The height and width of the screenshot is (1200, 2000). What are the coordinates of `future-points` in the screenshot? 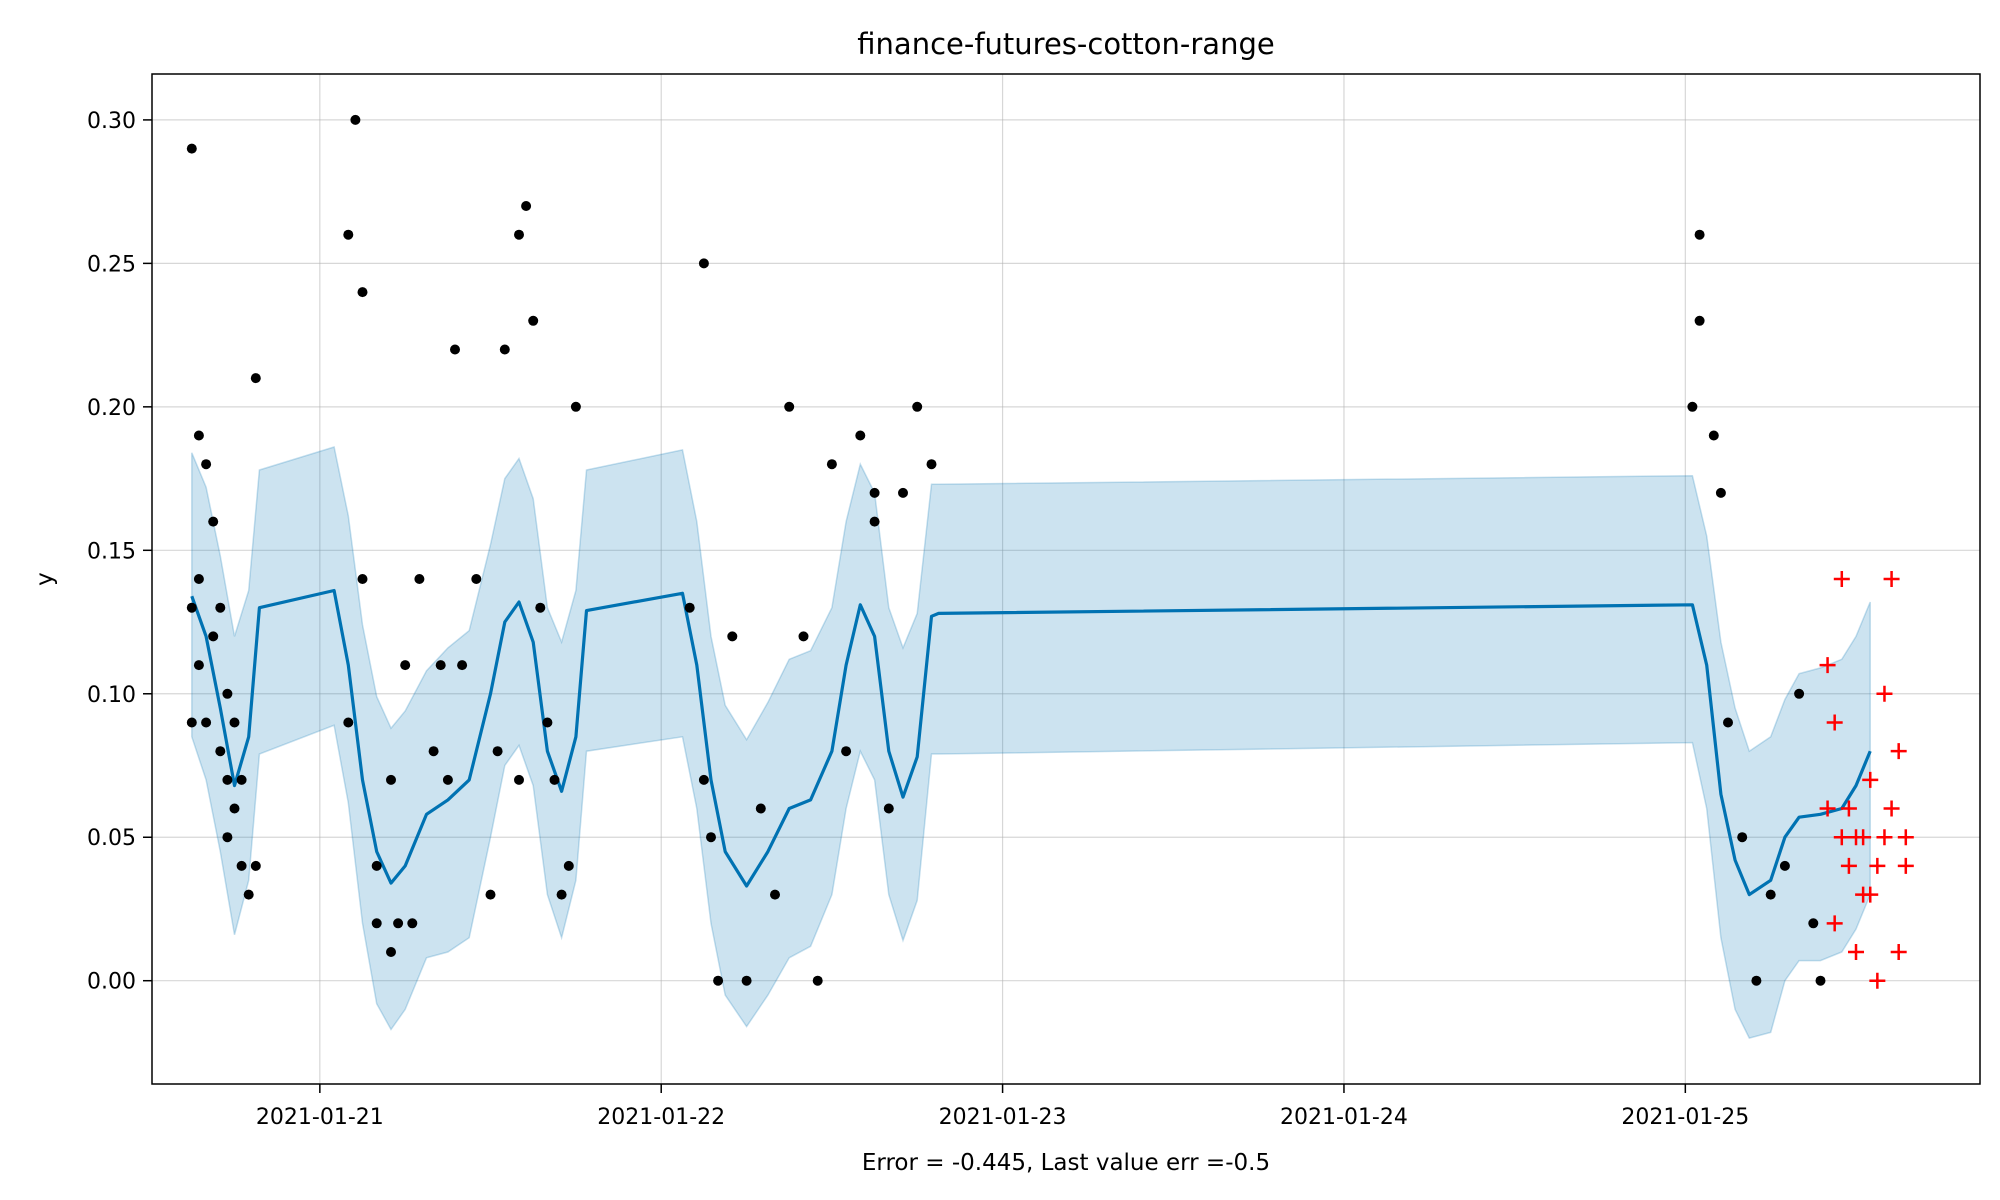 It's located at (1866, 780).